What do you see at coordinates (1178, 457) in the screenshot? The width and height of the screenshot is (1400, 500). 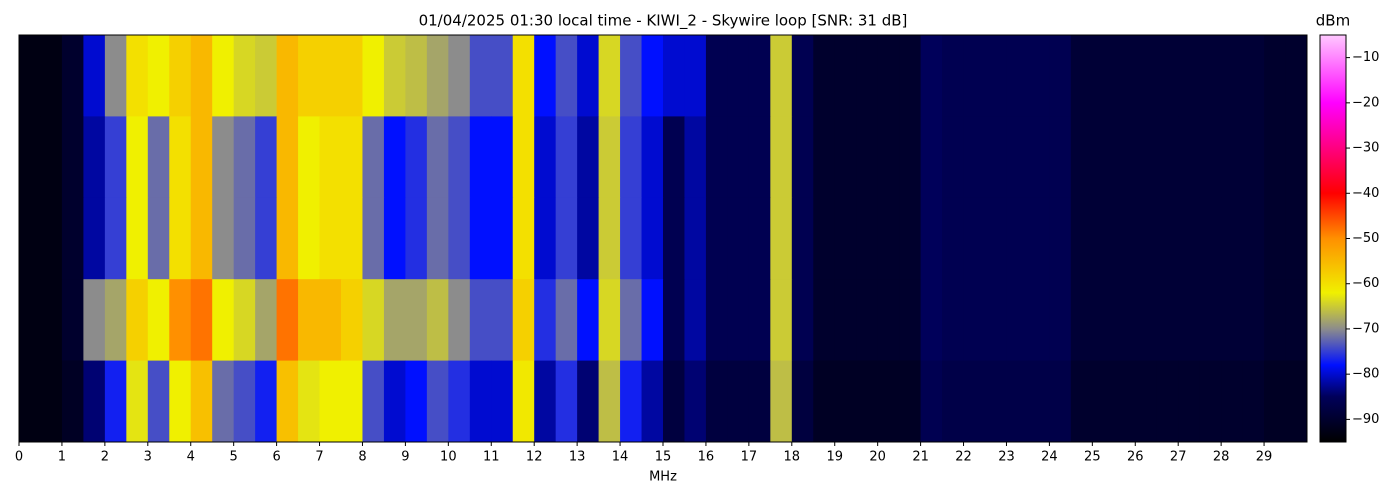 I see `x-tick-label: 27` at bounding box center [1178, 457].